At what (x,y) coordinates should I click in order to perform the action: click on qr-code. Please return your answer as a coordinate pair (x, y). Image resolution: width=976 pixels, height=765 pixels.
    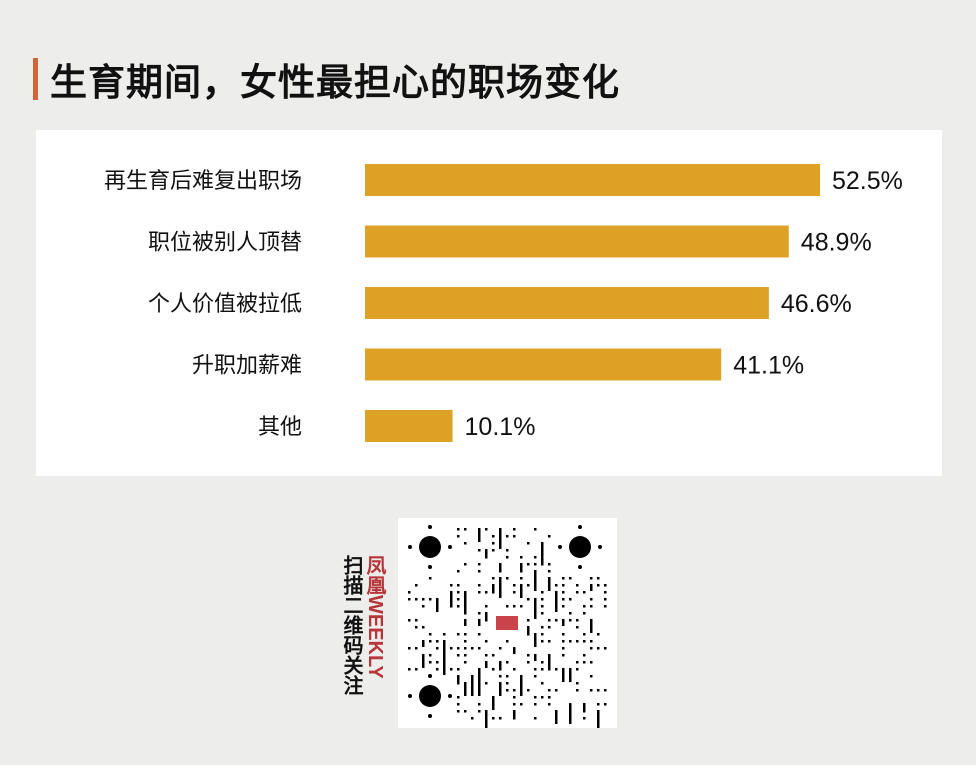
    Looking at the image, I should click on (507, 628).